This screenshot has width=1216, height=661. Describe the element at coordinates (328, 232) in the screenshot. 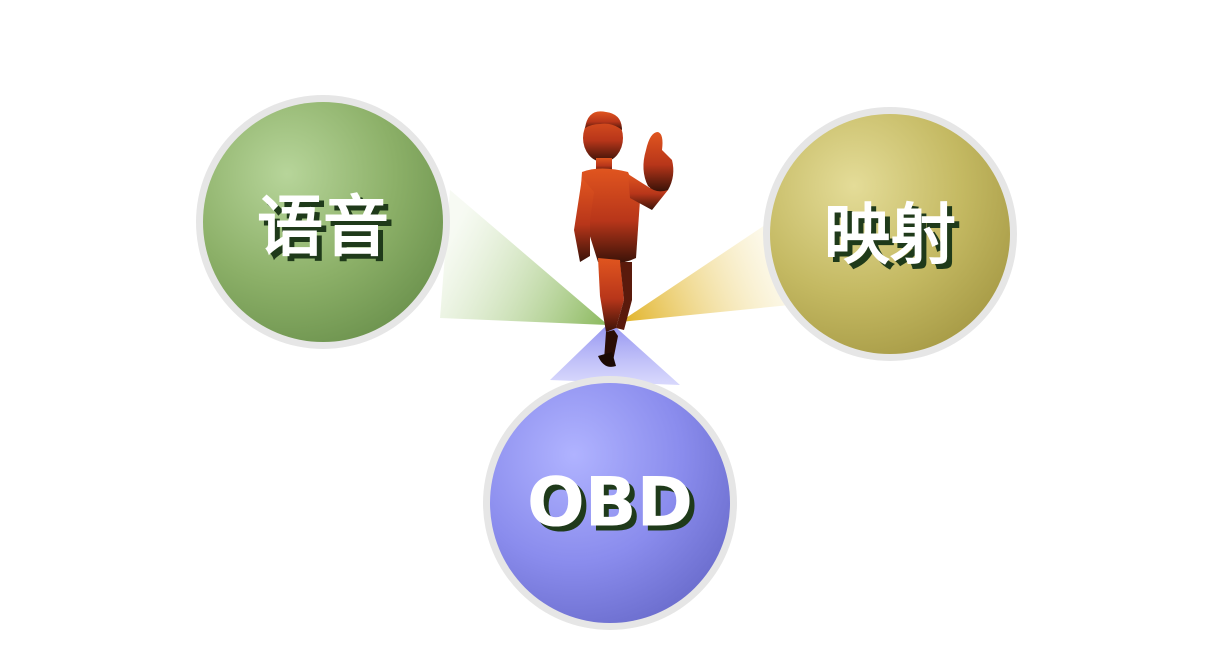

I see `node-voice-label-shadow: 语音` at that location.